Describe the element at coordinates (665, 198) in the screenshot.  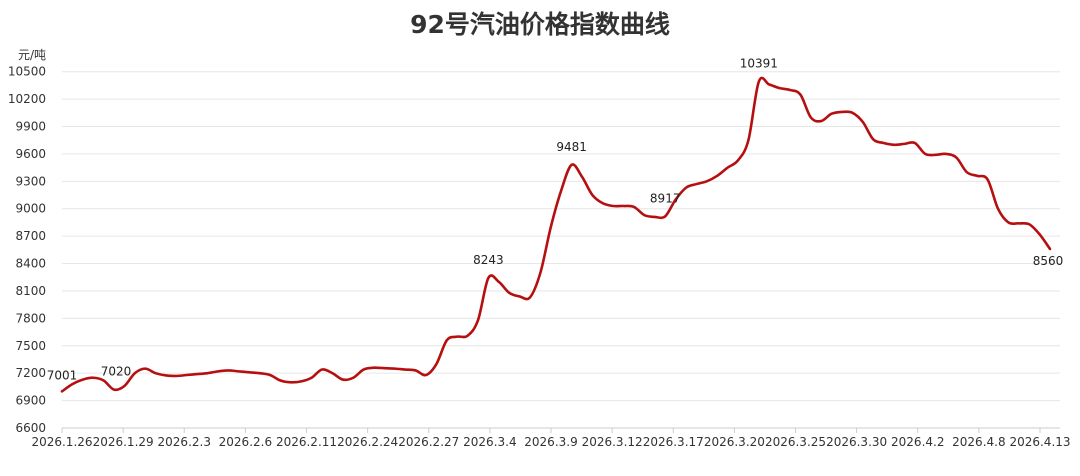
I see `data-label: 8917` at that location.